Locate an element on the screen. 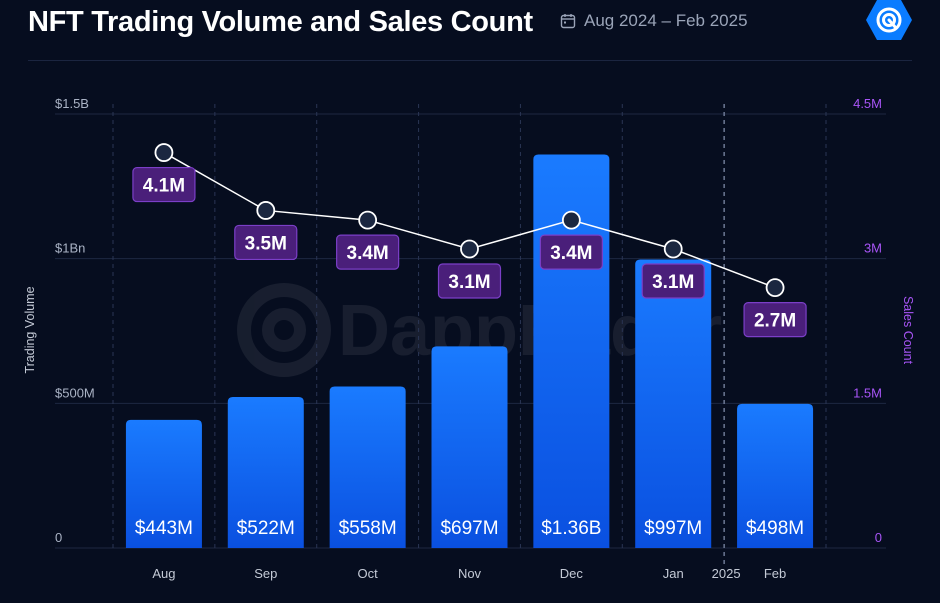 The height and width of the screenshot is (603, 940). y2-tick-label: 1.5M is located at coordinates (867, 392).